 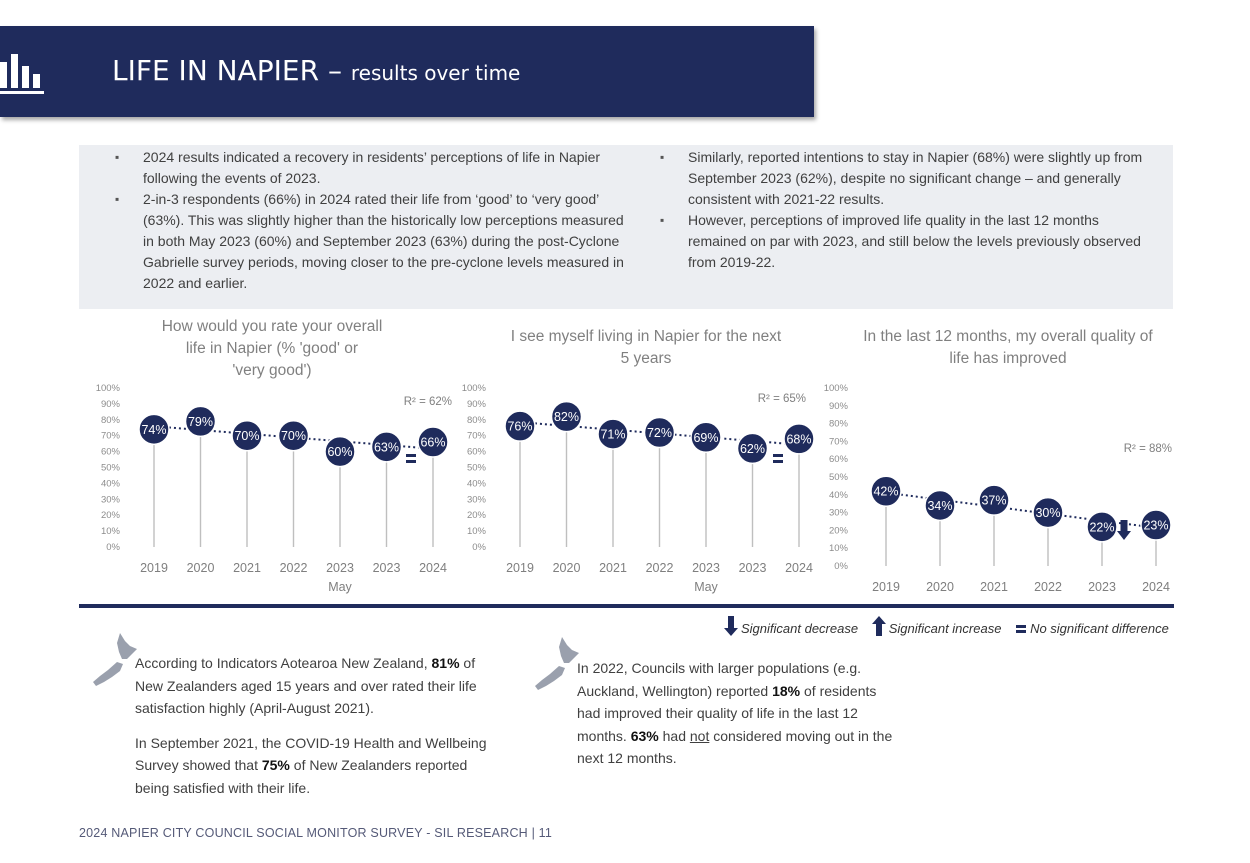 I want to click on arrow-up-icon, so click(x=878, y=626).